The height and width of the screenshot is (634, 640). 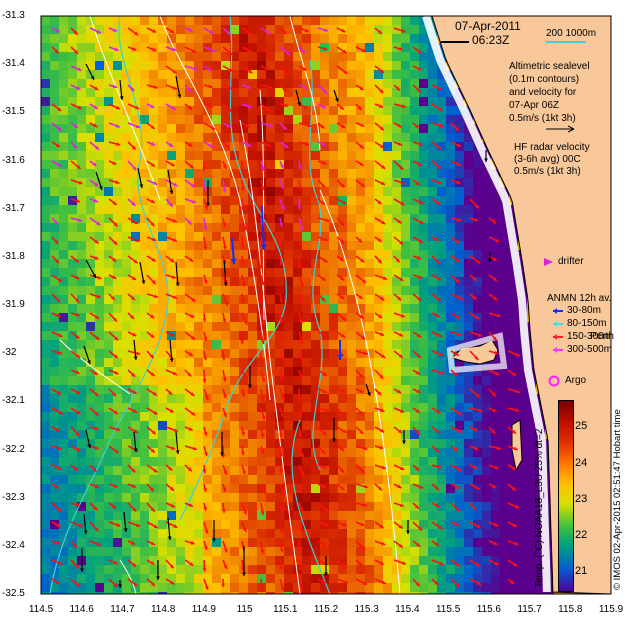 I want to click on hf-radar-line-3: 0.5m/s (1kt 3h), so click(x=547, y=171).